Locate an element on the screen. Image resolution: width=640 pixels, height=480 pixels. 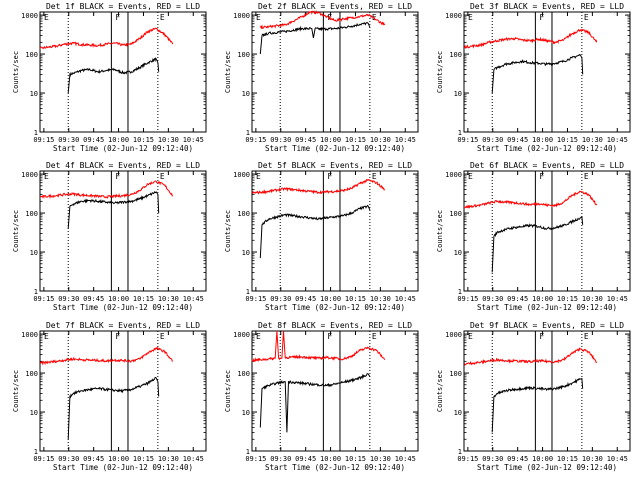
panel-title: Det 7f BLACK = Events, RED = LLD is located at coordinates (123, 325).